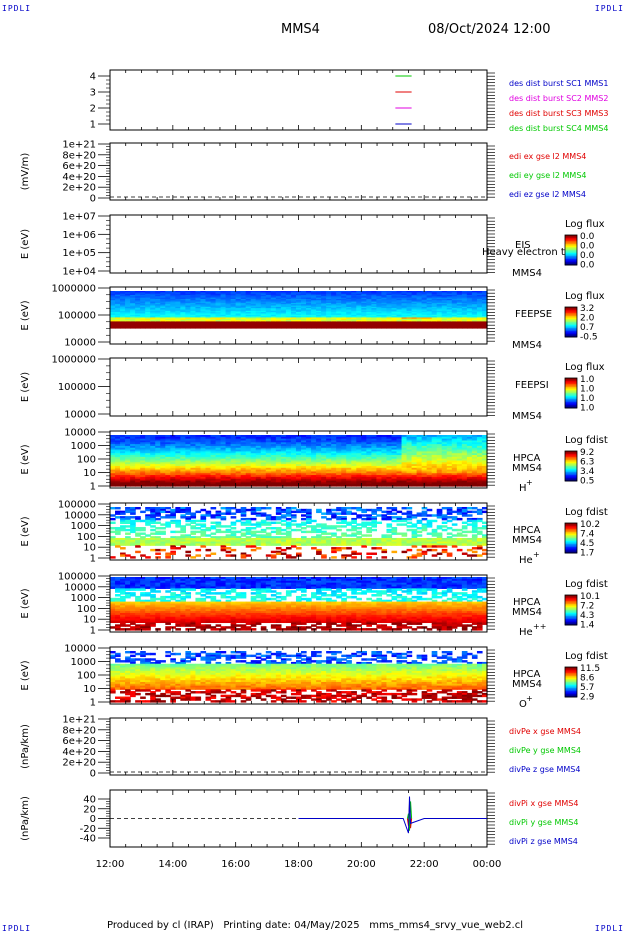 The image size is (630, 934). I want to click on eis-colorbar-title: Log flux, so click(585, 224).